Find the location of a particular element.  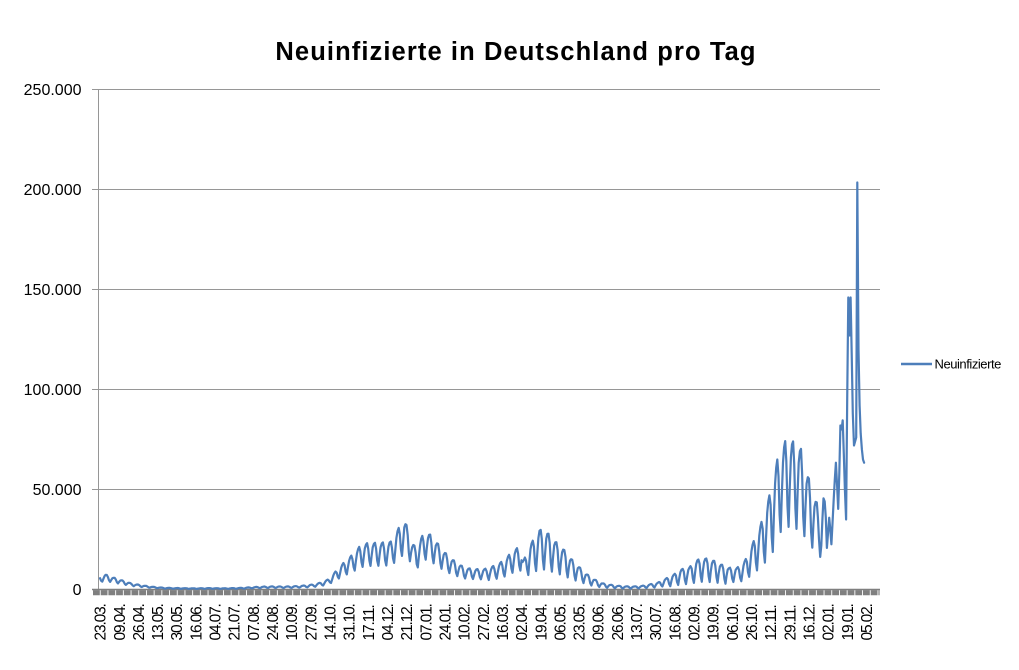

svg-text: 24.01. is located at coordinates (446, 622).